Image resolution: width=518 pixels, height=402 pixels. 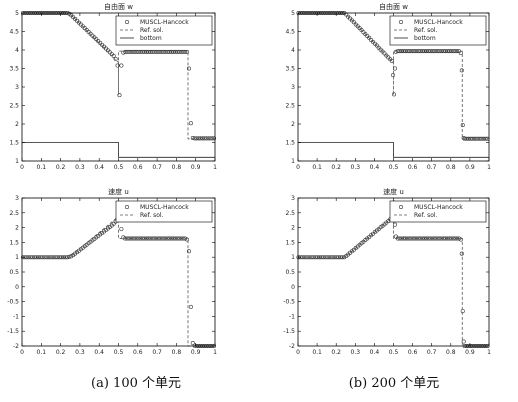 What do you see at coordinates (118, 150) in the screenshot?
I see `bottom-line` at bounding box center [118, 150].